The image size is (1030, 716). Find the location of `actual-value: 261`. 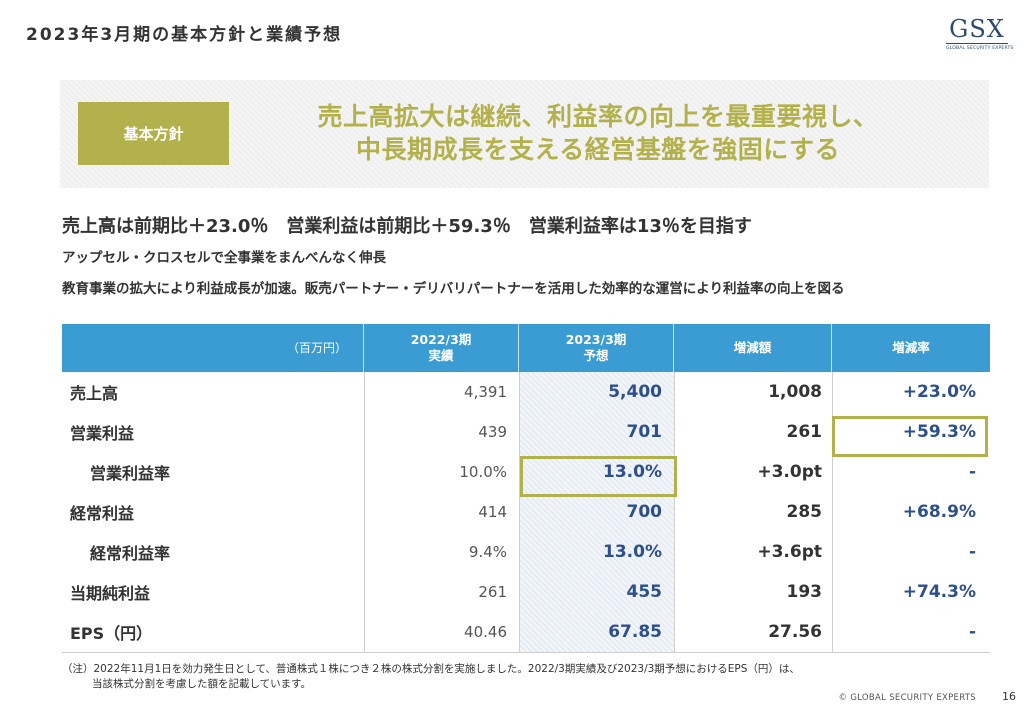

actual-value: 261 is located at coordinates (441, 592).